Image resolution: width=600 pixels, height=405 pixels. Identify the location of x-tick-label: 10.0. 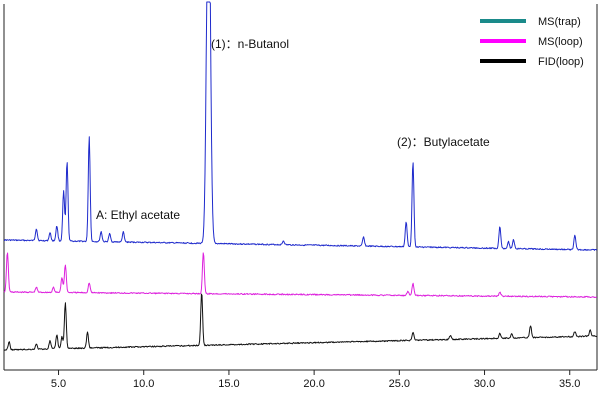
(143, 384).